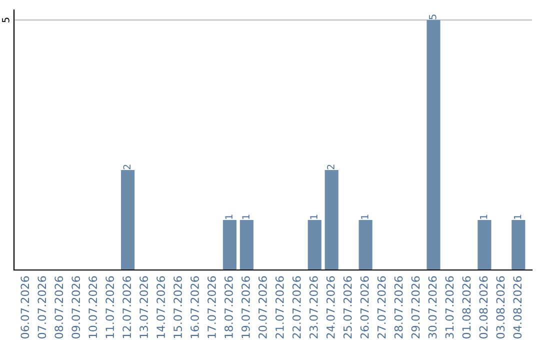  I want to click on data-label: 5, so click(432, 17).